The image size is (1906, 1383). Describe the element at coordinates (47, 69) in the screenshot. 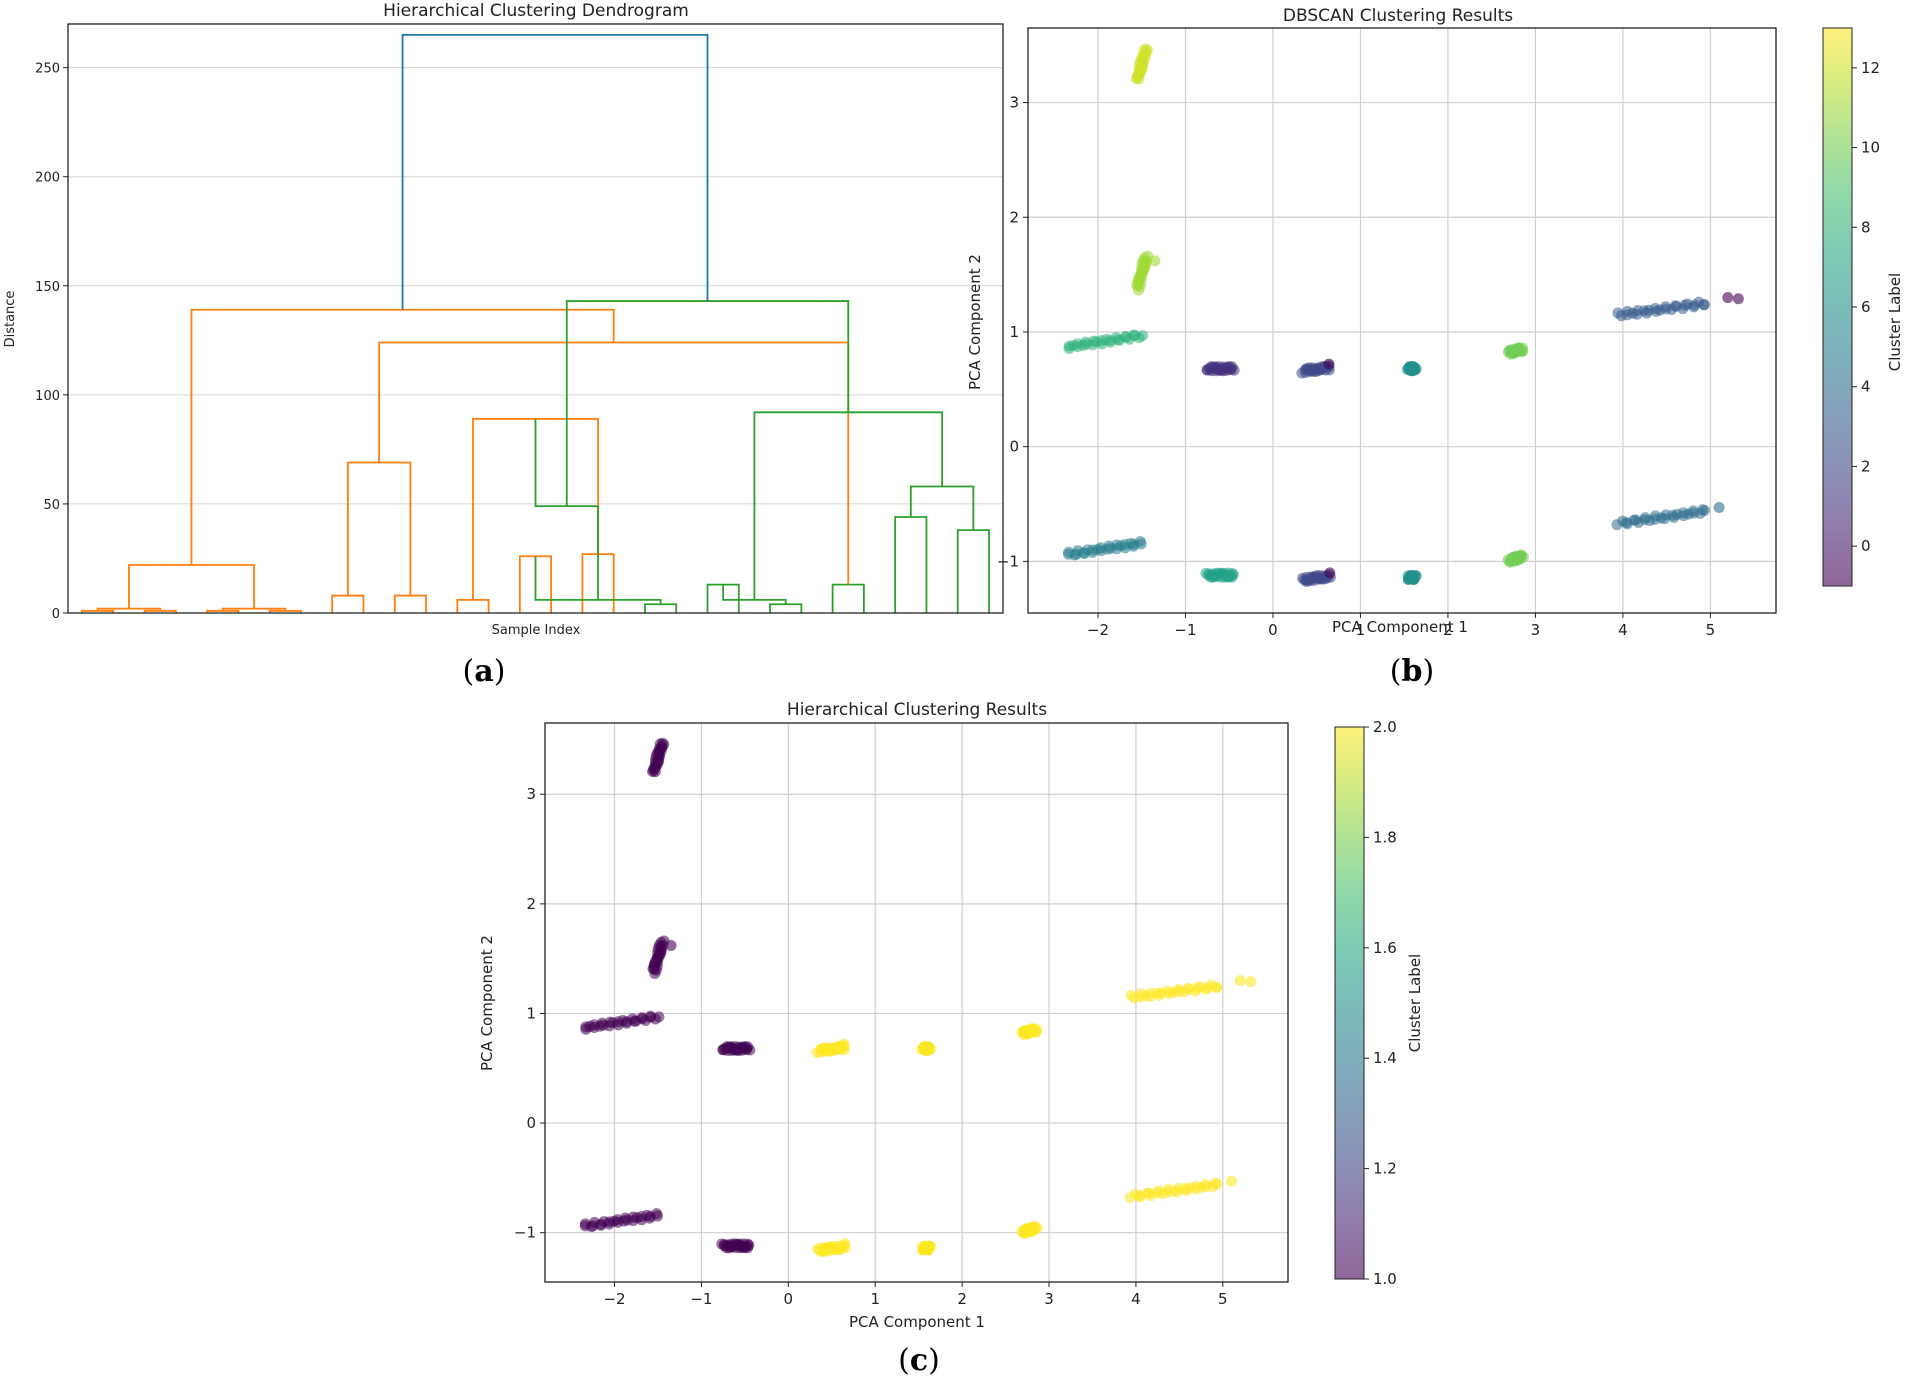

I see `dendrogram-ytick-label: 250` at that location.